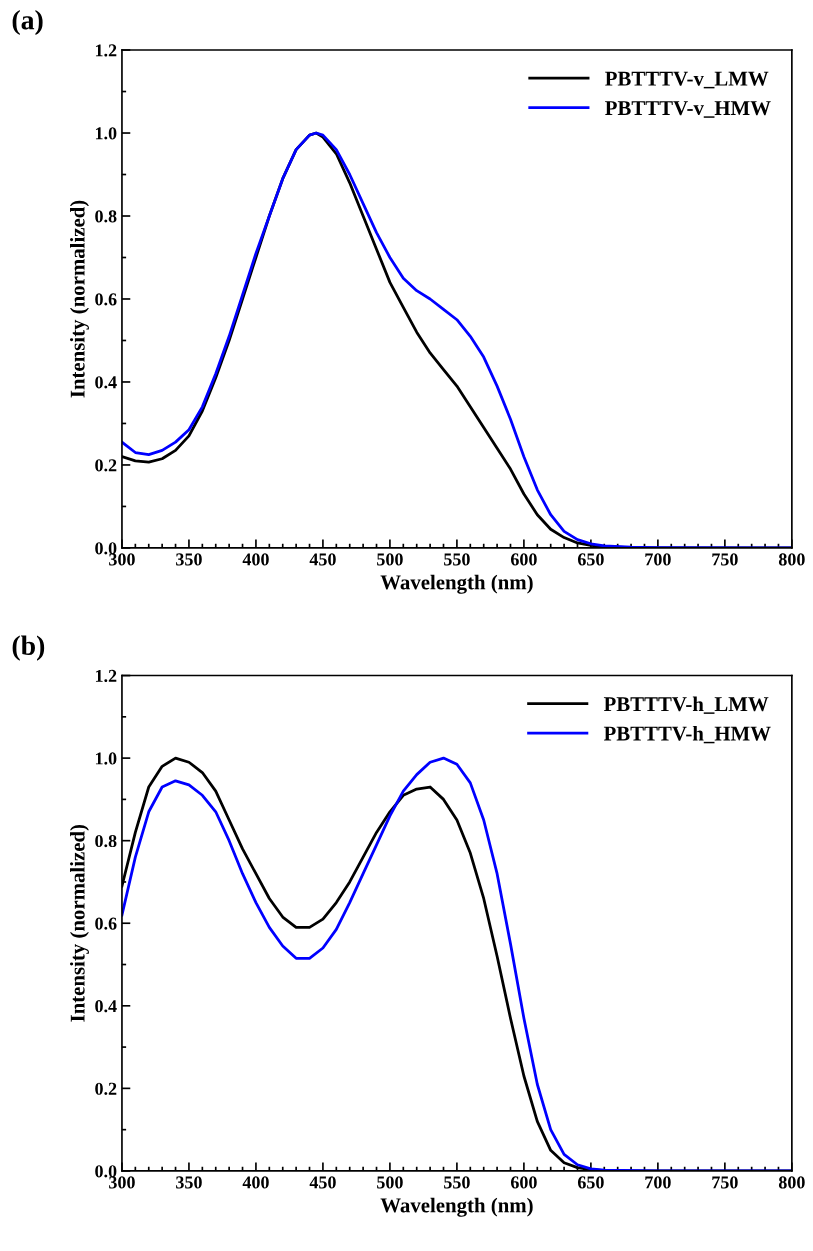  What do you see at coordinates (28, 648) in the screenshot?
I see `chart-title: (b)` at bounding box center [28, 648].